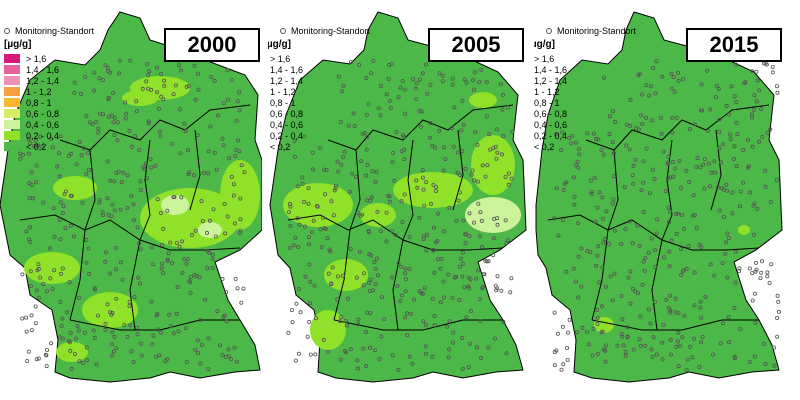  Describe the element at coordinates (43, 69) in the screenshot. I see `legend-class-label: 1,4 - 1,6` at that location.